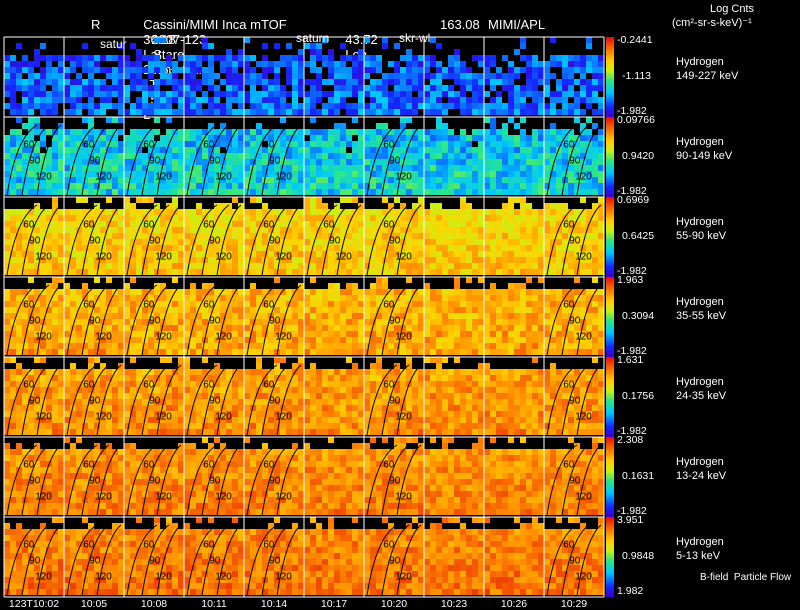  I want to click on heatmap-panel, so click(574, 76).